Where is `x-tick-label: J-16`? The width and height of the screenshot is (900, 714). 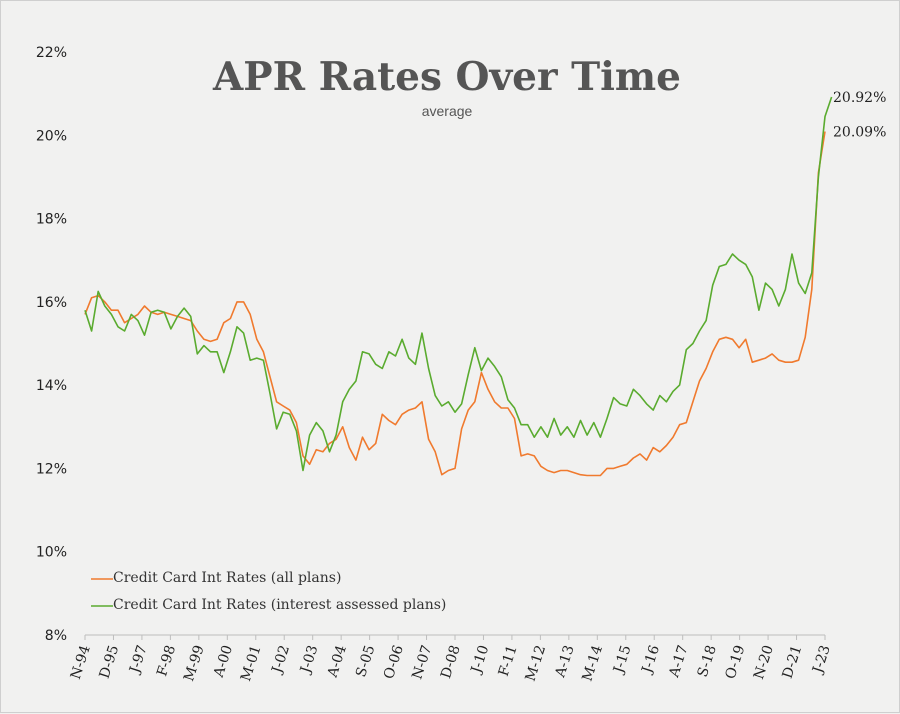 x-tick-label: J-16 is located at coordinates (650, 660).